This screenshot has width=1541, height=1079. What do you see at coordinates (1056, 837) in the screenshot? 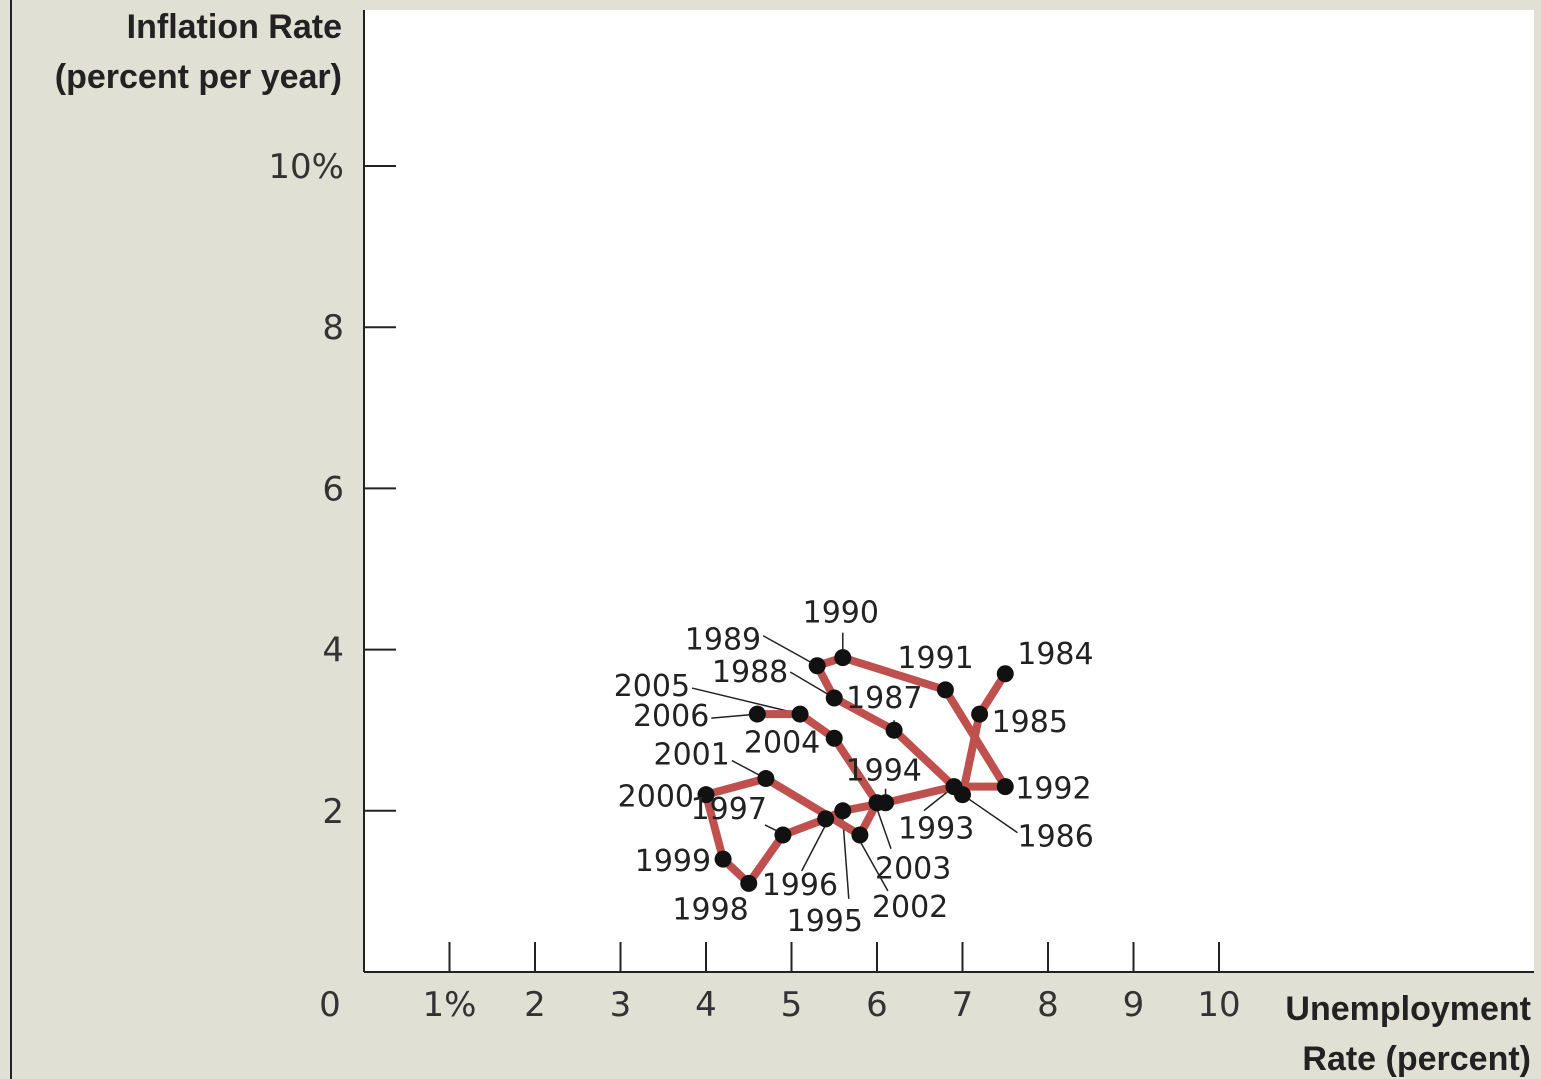
I see `year-label-1986: 1986` at bounding box center [1056, 837].